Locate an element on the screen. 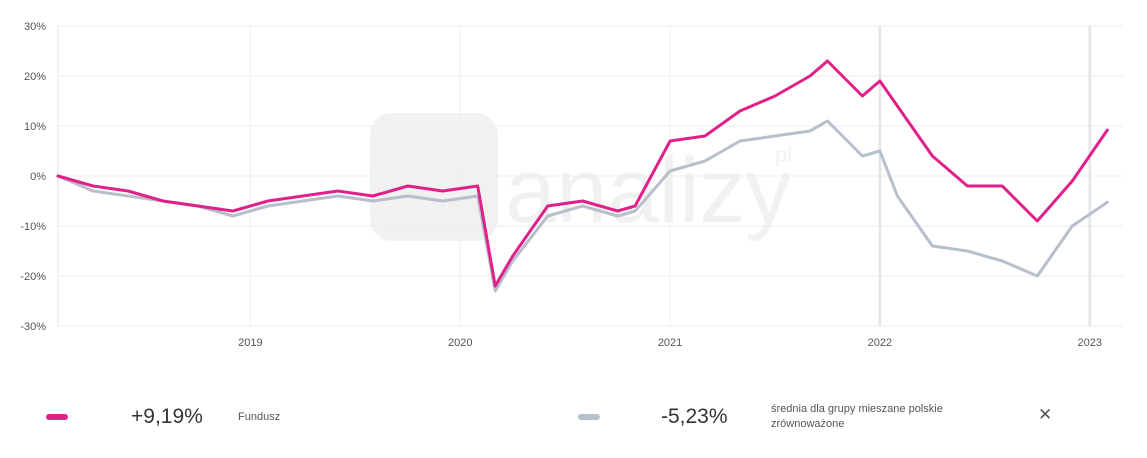 The image size is (1147, 458). fund-return: +9,19% is located at coordinates (167, 416).